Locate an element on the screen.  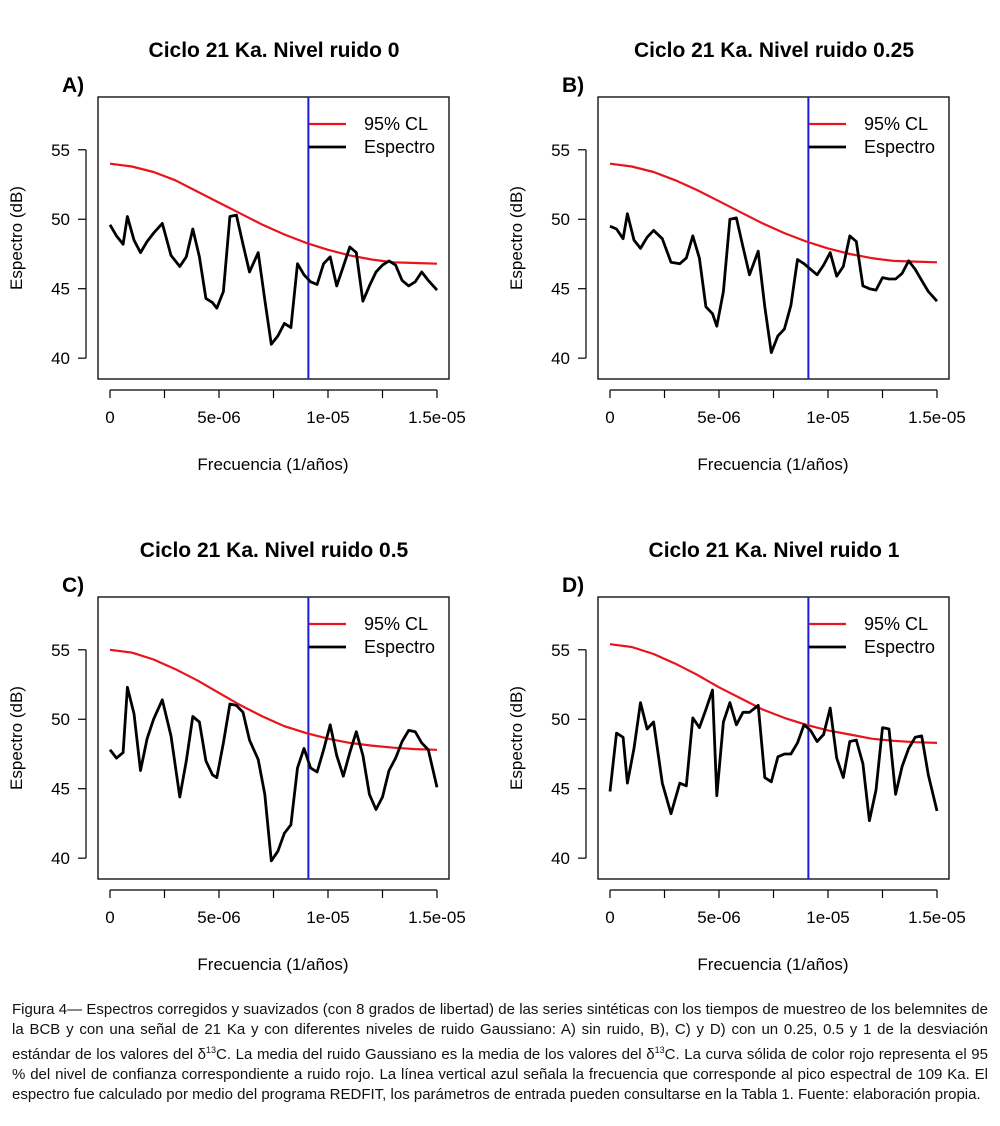
chart-title: Ciclo 21 Ka. Nivel ruido 0.5 is located at coordinates (274, 550).